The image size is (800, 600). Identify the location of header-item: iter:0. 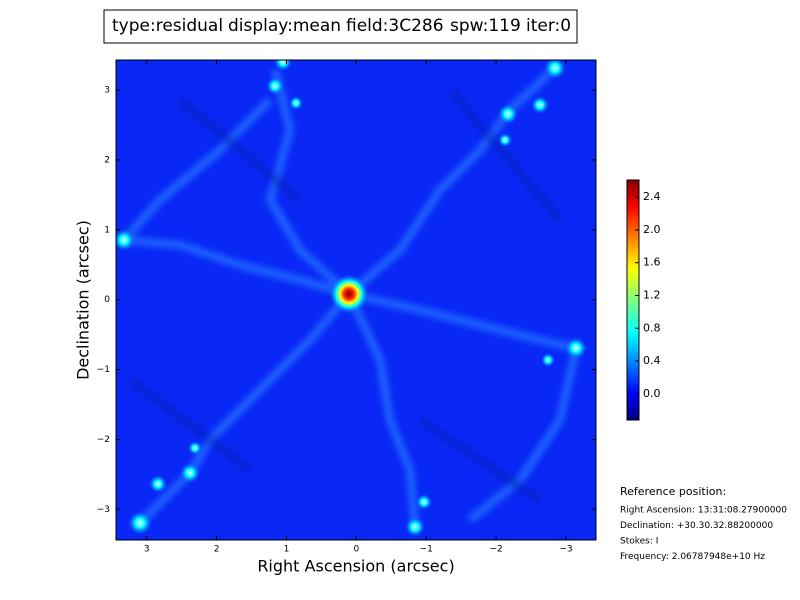
(548, 26).